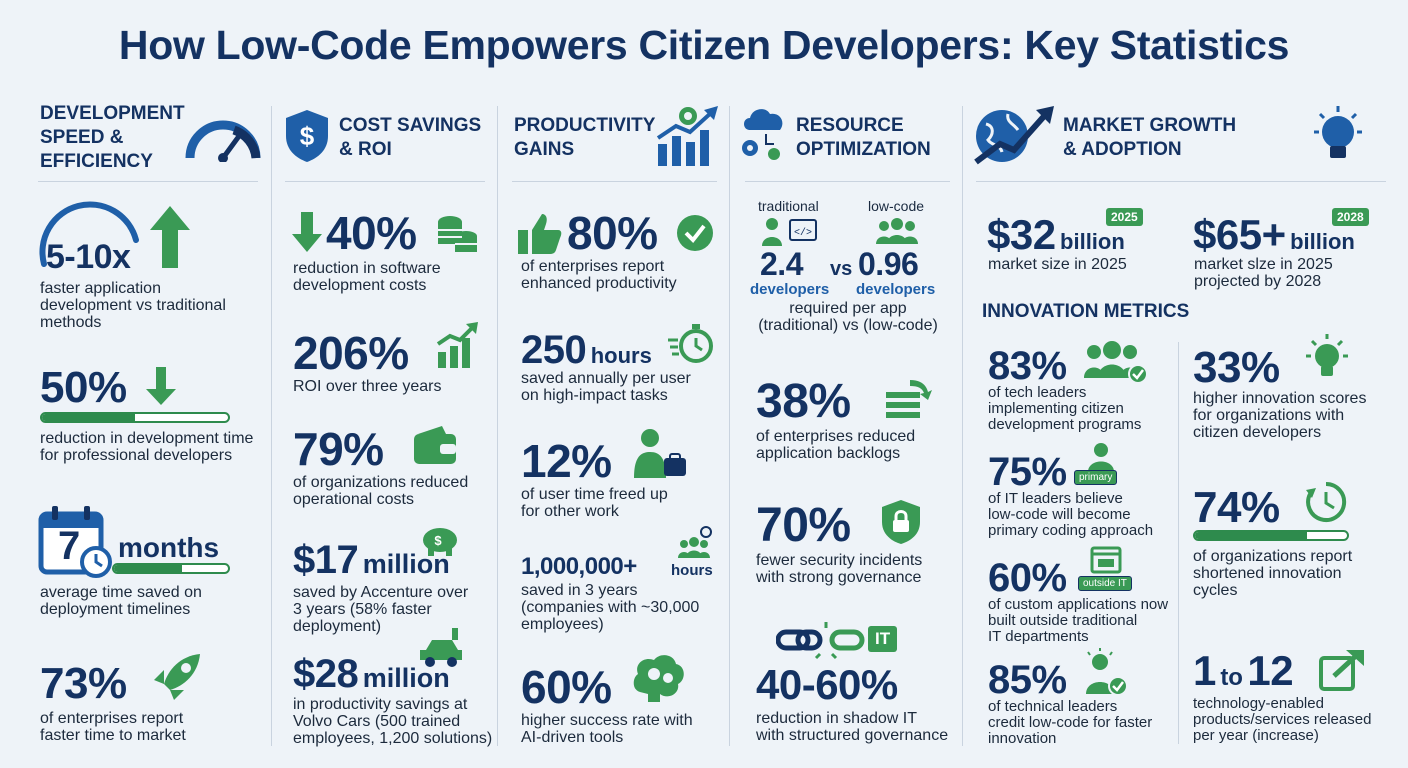  Describe the element at coordinates (579, 566) in the screenshot. I see `stat-million-hours: 1,000,000+` at that location.